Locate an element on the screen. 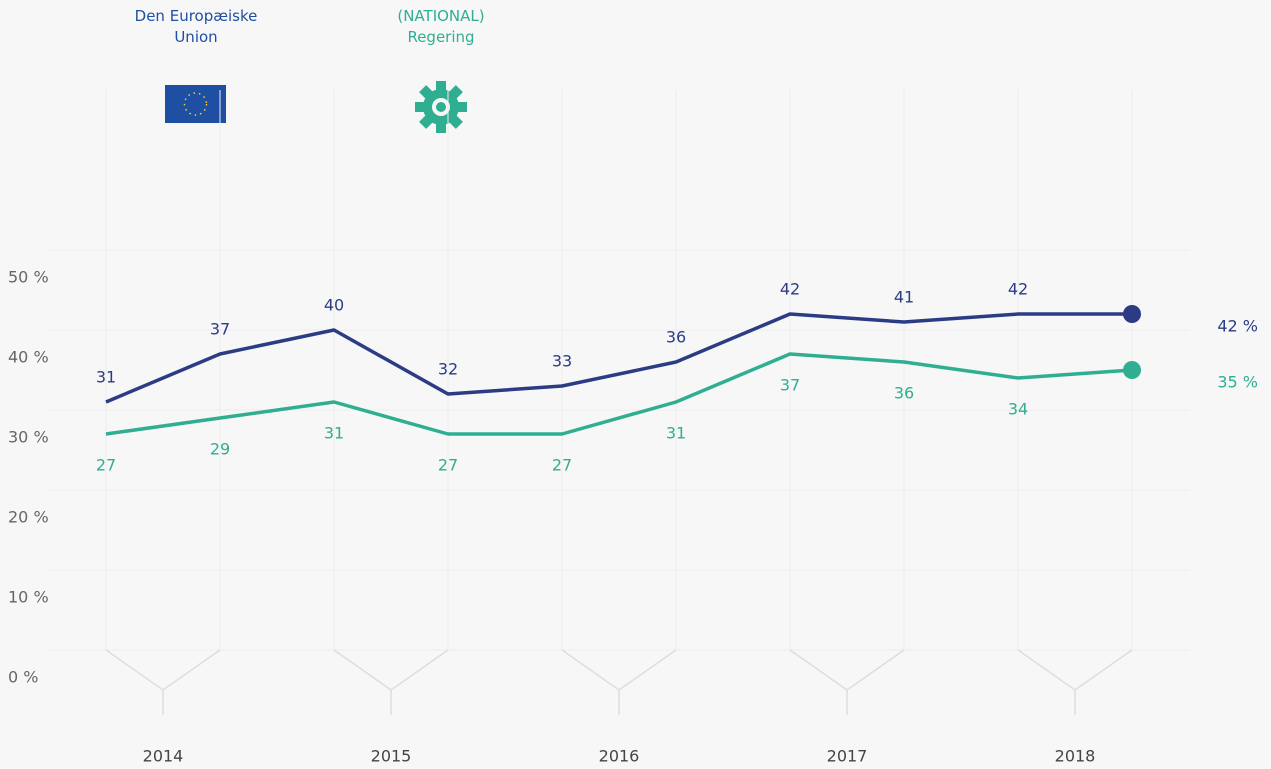 This screenshot has width=1271, height=769. x-tick-label: 2014 is located at coordinates (163, 756).